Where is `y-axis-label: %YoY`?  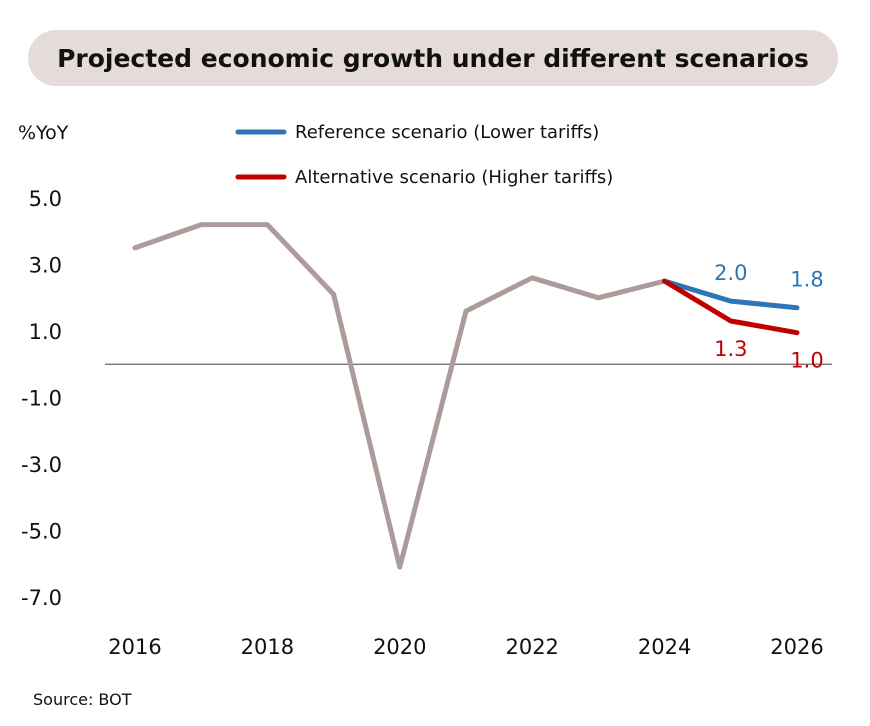 y-axis-label: %YoY is located at coordinates (43, 133).